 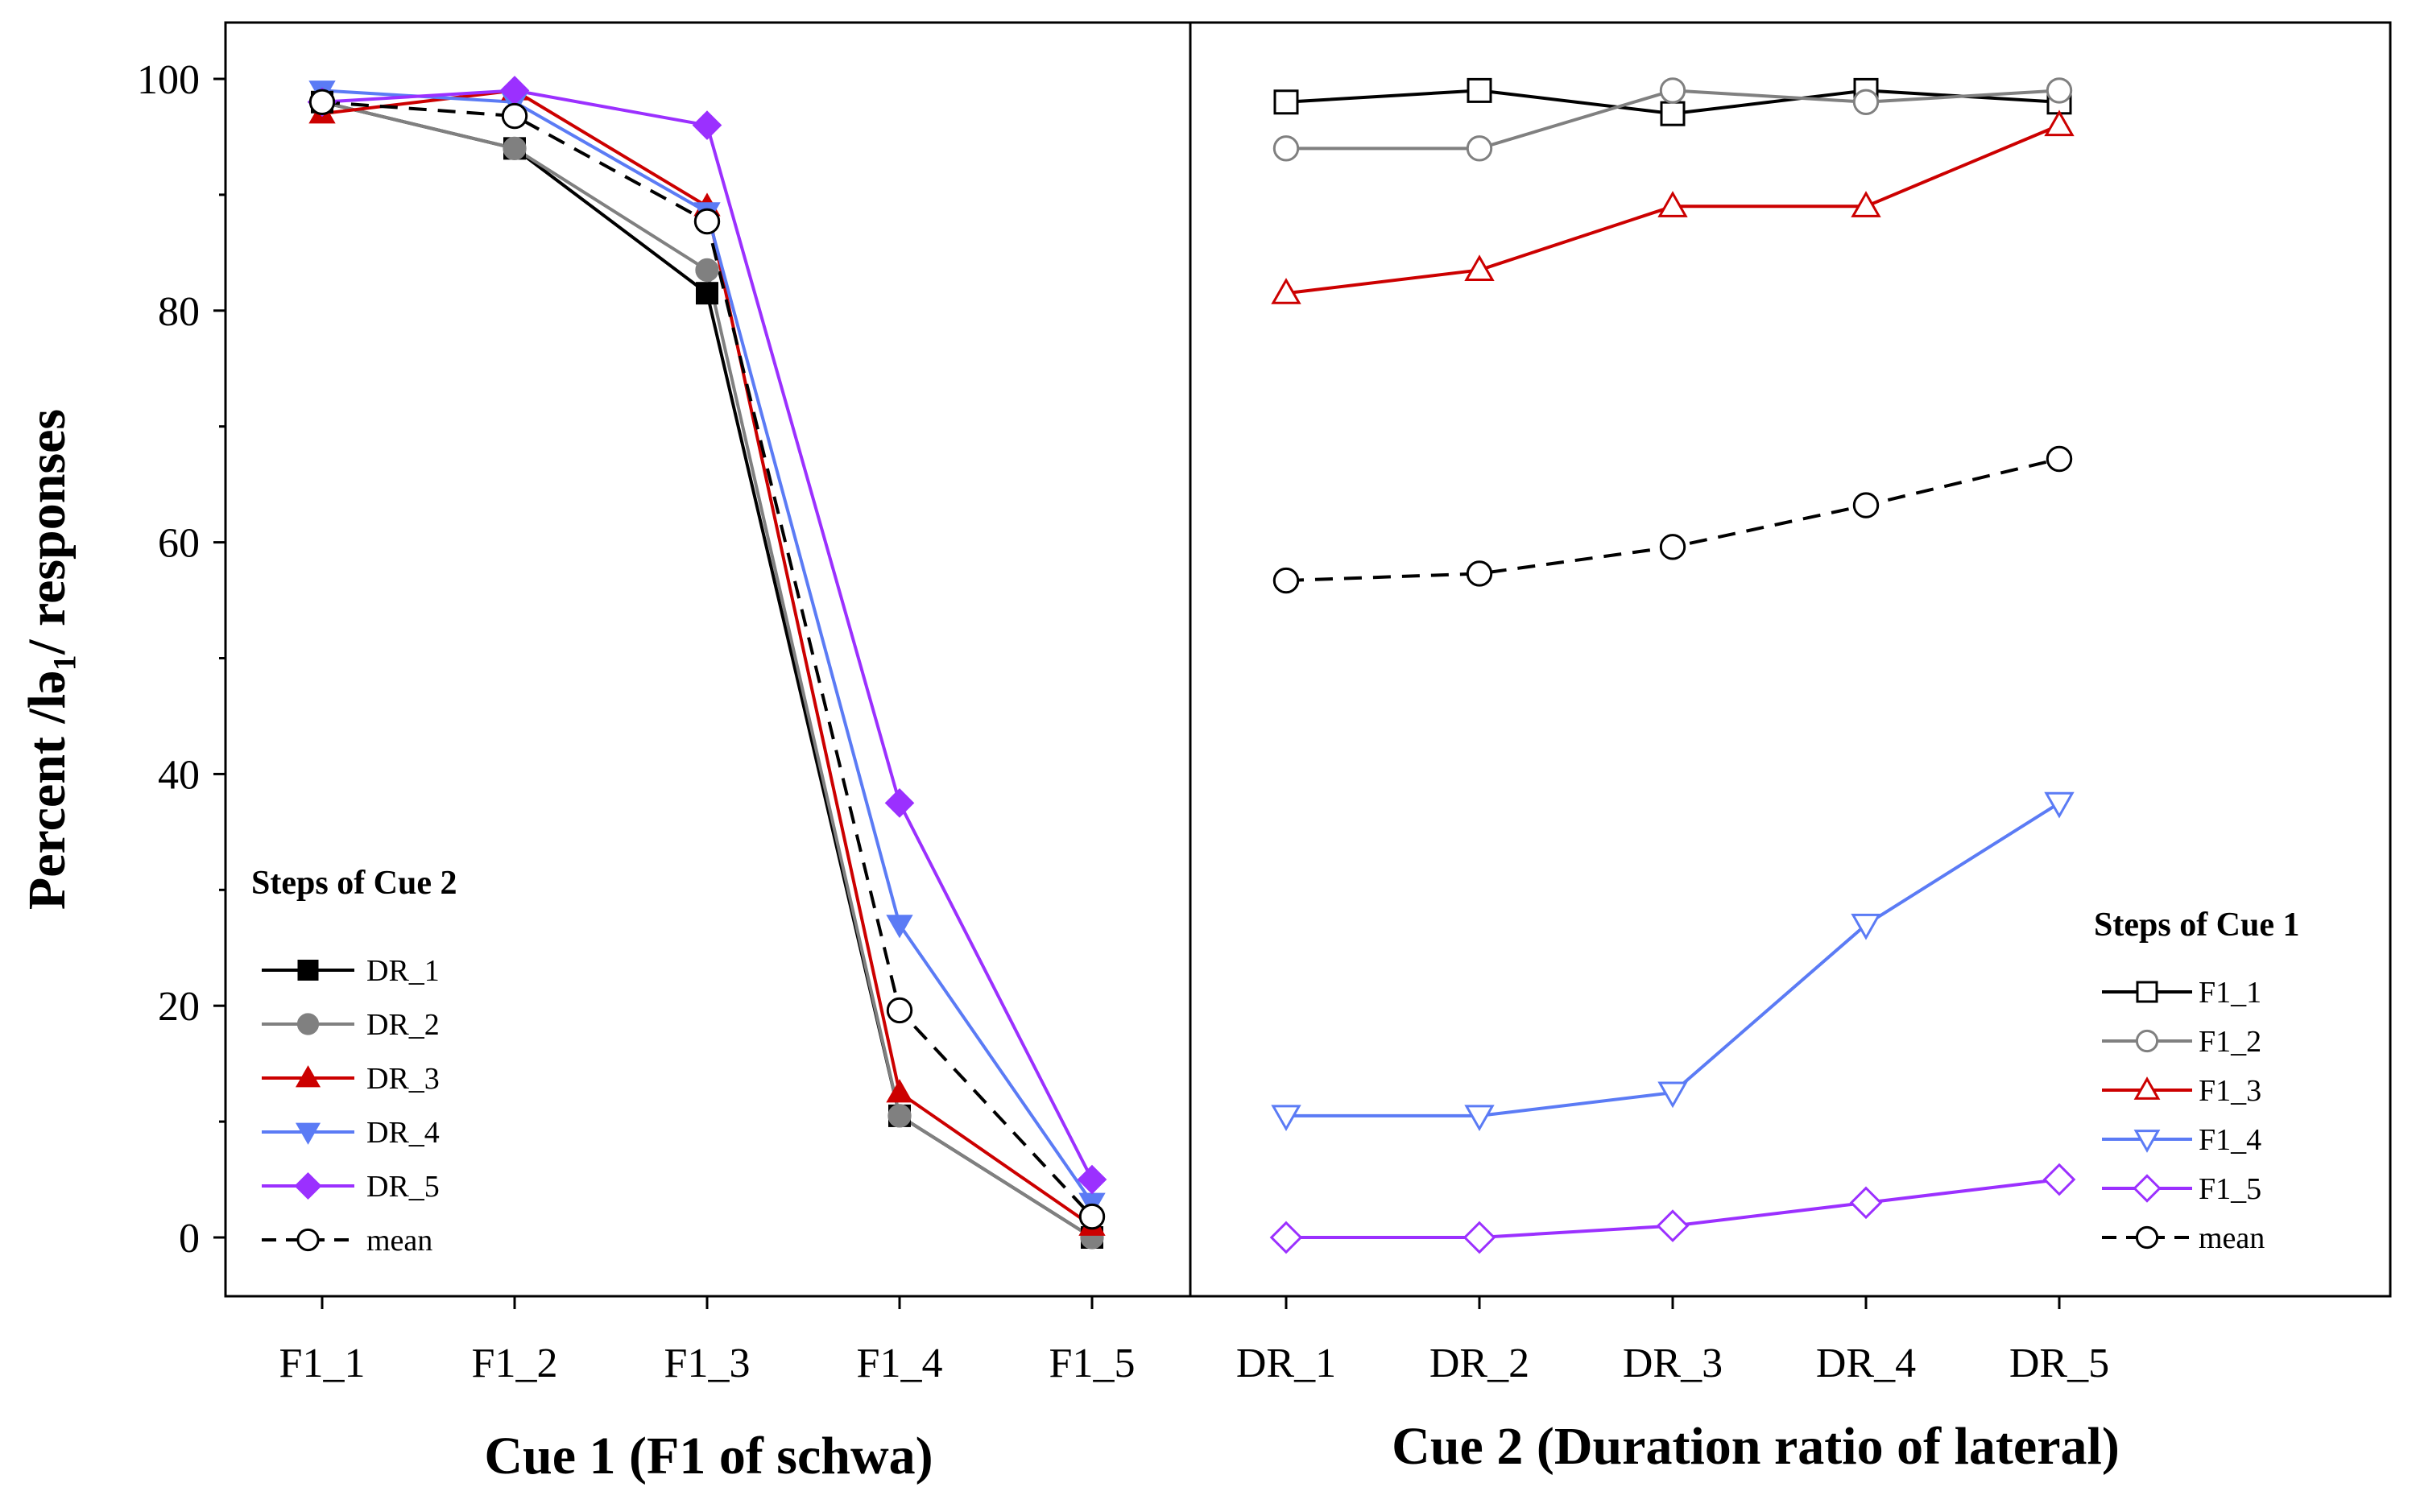 I want to click on legend-label: DR_2, so click(x=403, y=1025).